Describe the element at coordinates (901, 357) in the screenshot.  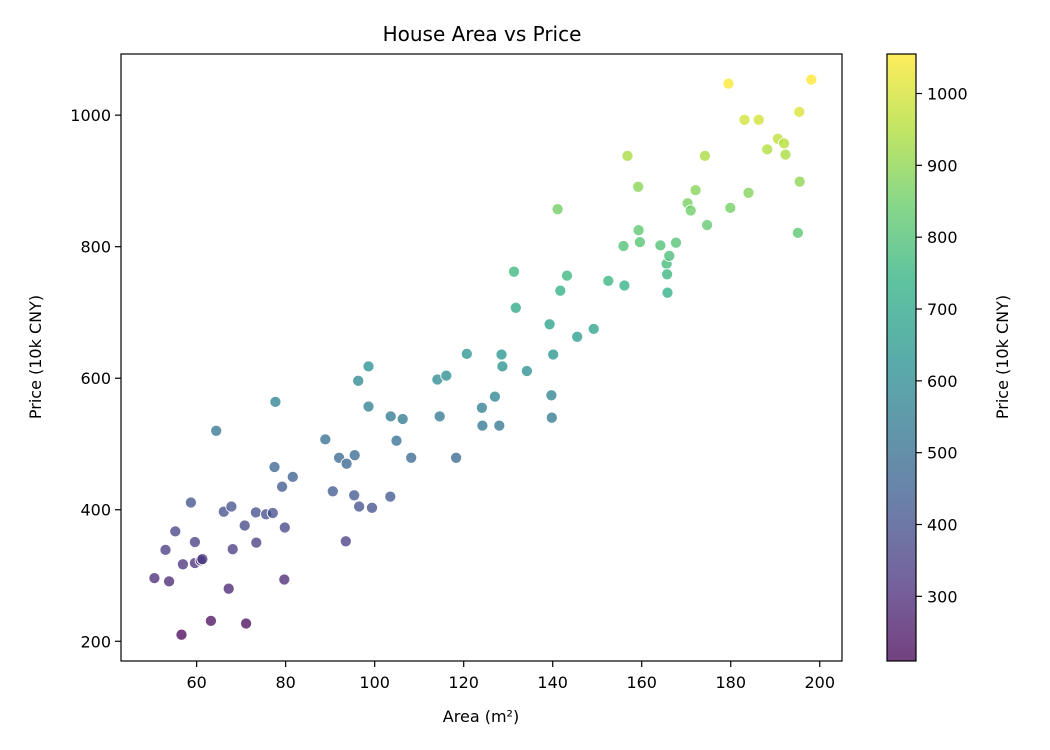
I see `colorbar` at that location.